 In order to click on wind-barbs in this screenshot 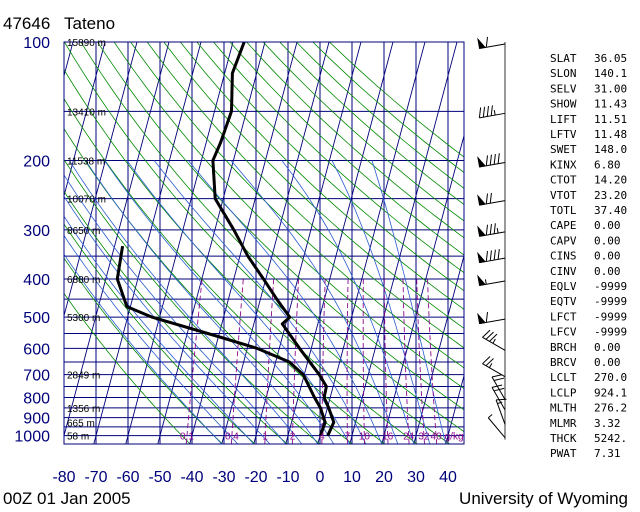, I will do `click(492, 238)`.